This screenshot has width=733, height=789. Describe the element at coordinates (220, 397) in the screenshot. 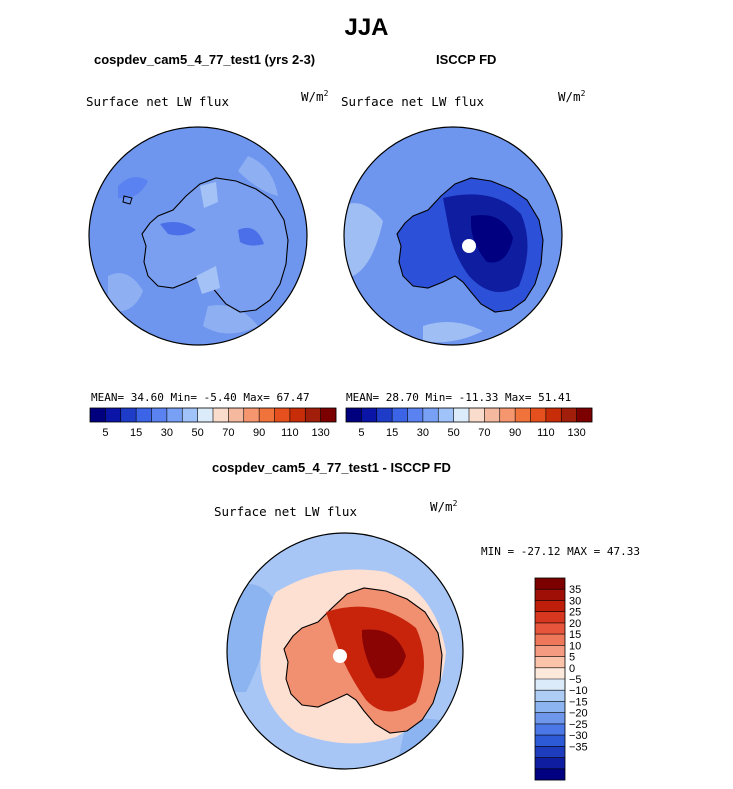

I see `model-min-value: -5.40` at that location.